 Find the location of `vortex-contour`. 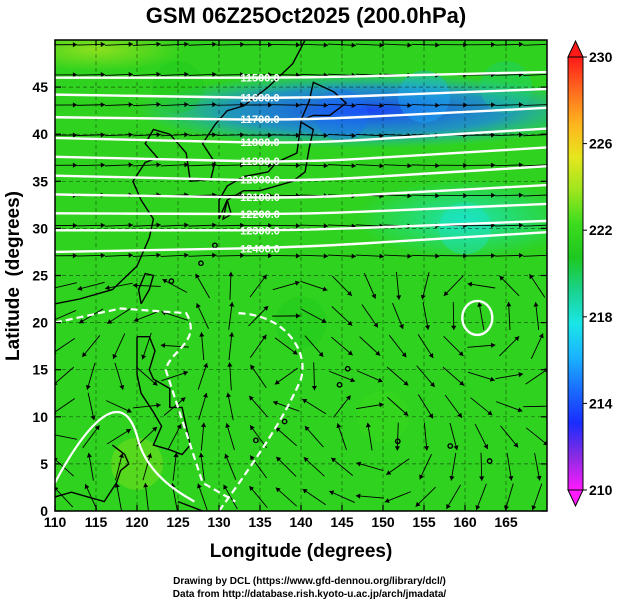

vortex-contour is located at coordinates (477, 318).